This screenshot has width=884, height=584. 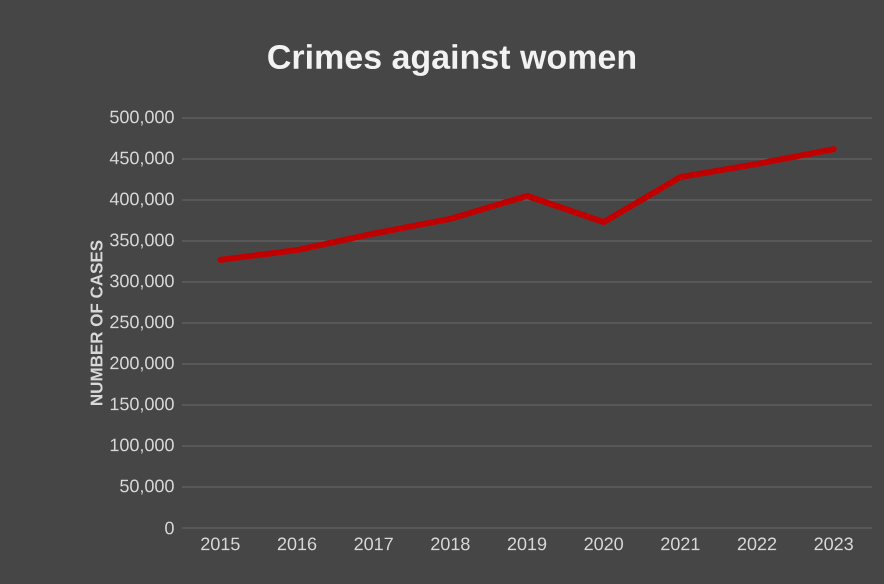 What do you see at coordinates (96, 322) in the screenshot?
I see `y-axis-title: NUMBER OF CASES` at bounding box center [96, 322].